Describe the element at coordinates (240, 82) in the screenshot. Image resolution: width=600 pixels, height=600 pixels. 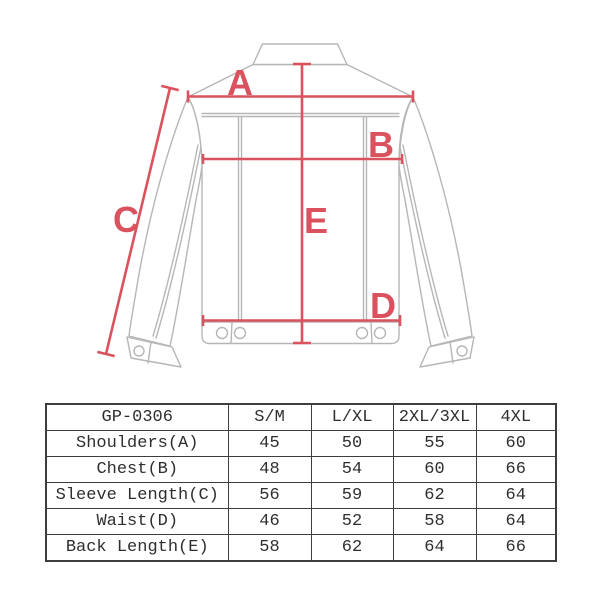
I see `measure-label-a: A` at that location.